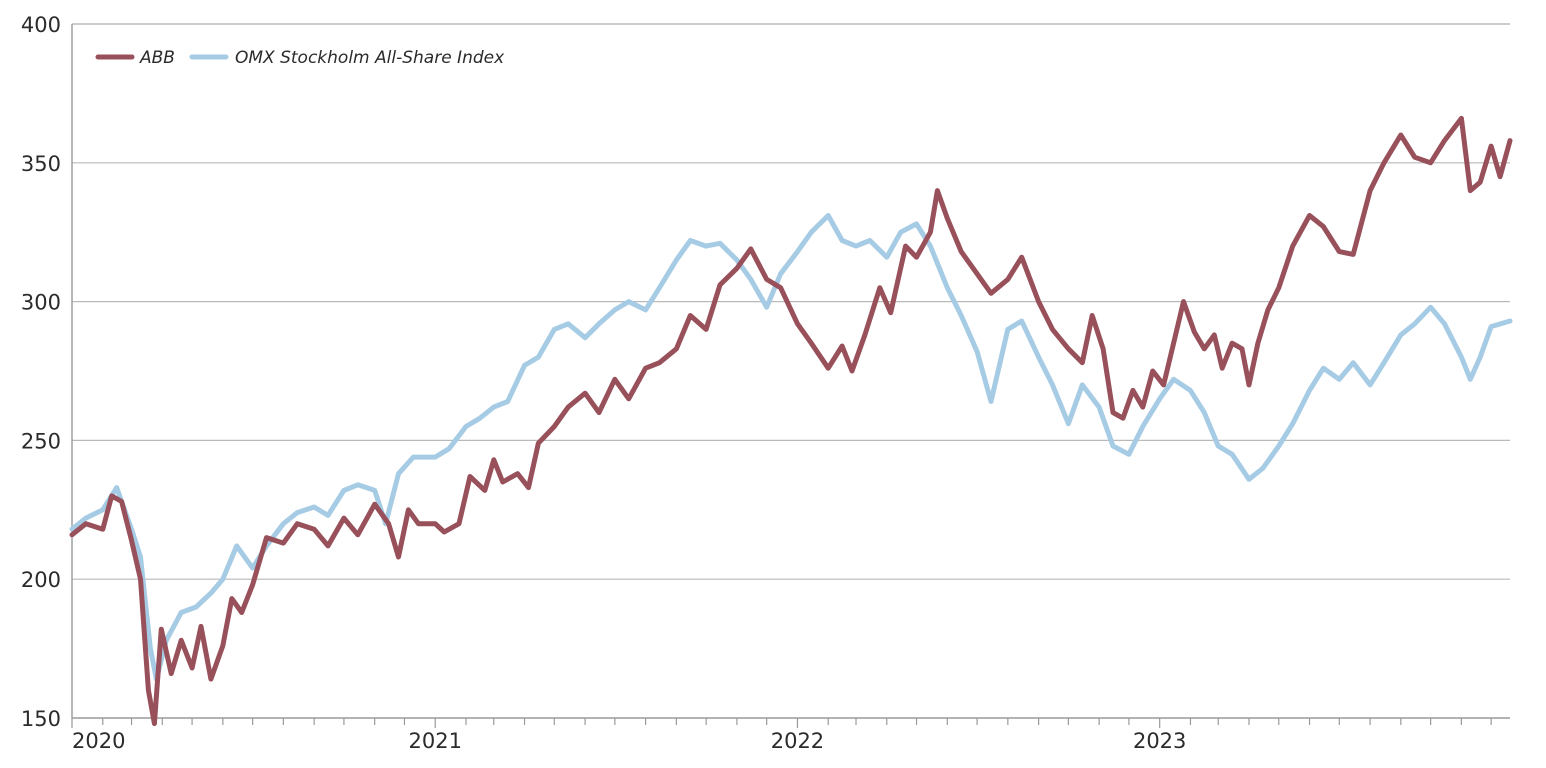 The image size is (1546, 768). What do you see at coordinates (1159, 741) in the screenshot?
I see `x-tick-label: 2023` at bounding box center [1159, 741].